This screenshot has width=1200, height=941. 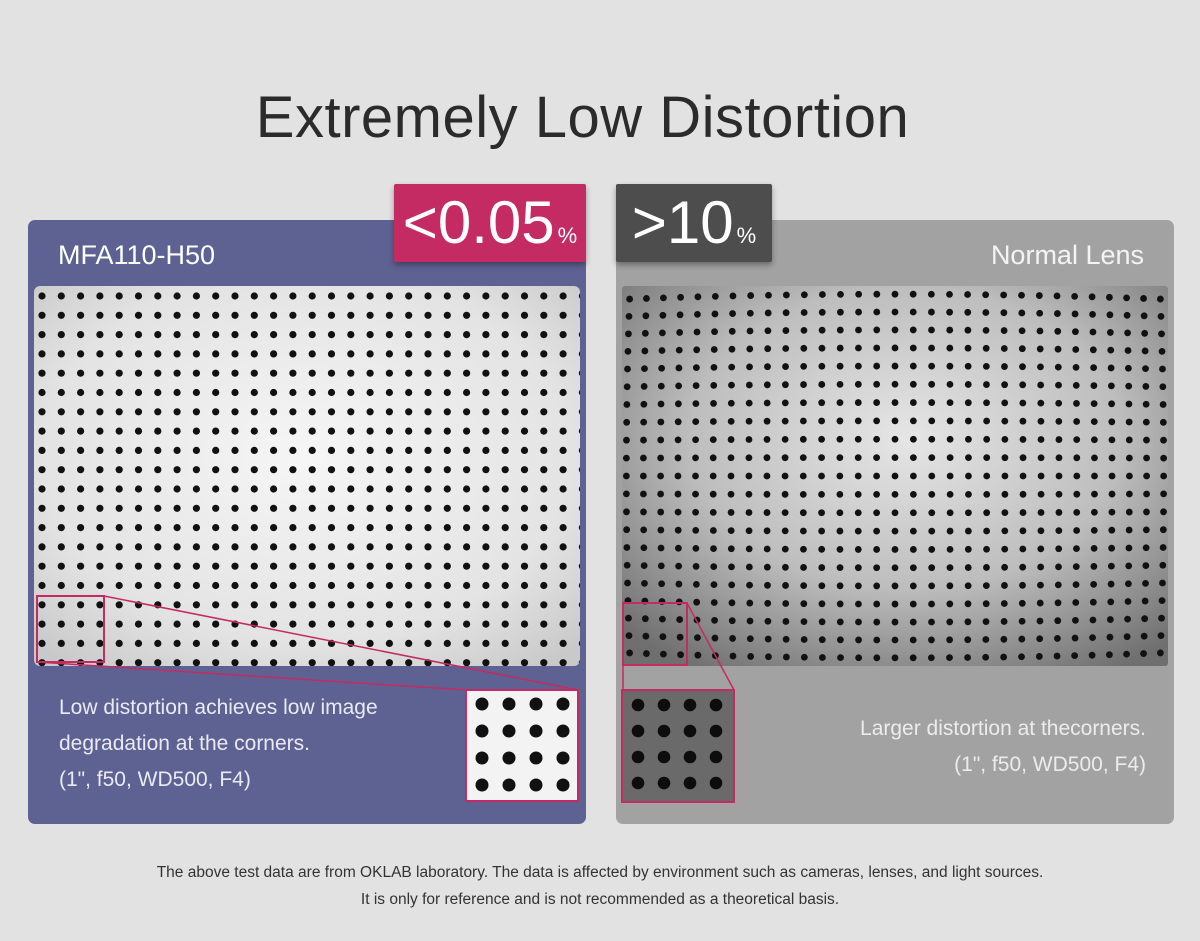 I want to click on normal-lens-distortion-value: >10, so click(x=682, y=222).